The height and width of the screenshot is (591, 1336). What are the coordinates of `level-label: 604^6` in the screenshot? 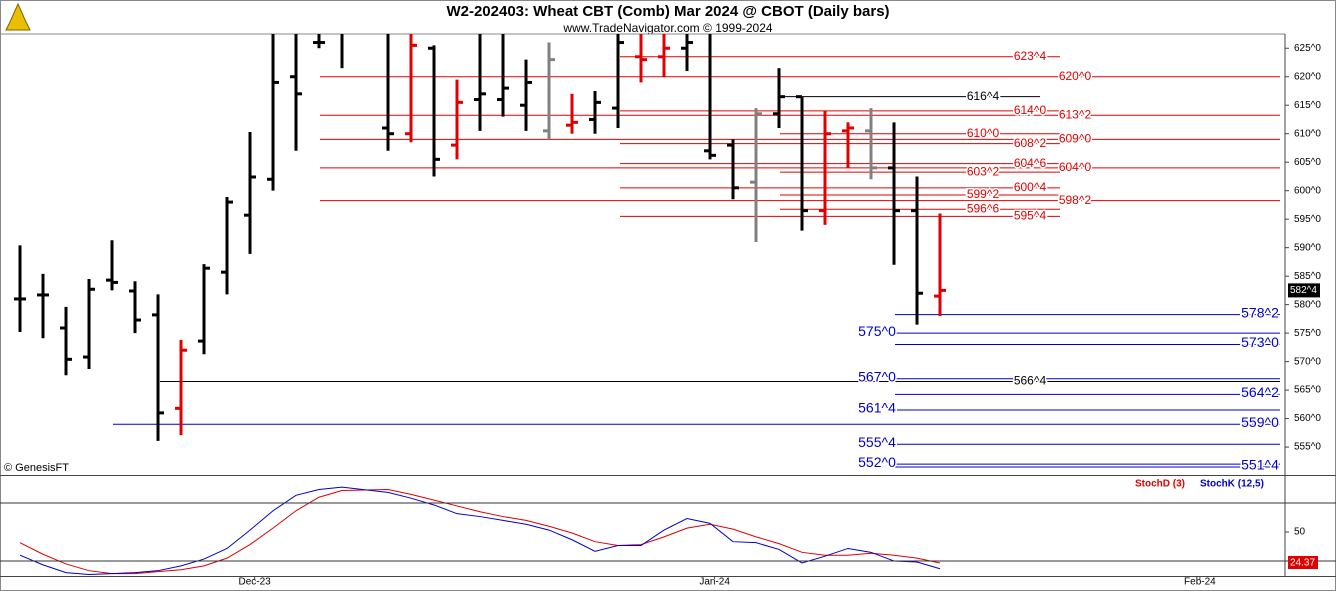 It's located at (1030, 163).